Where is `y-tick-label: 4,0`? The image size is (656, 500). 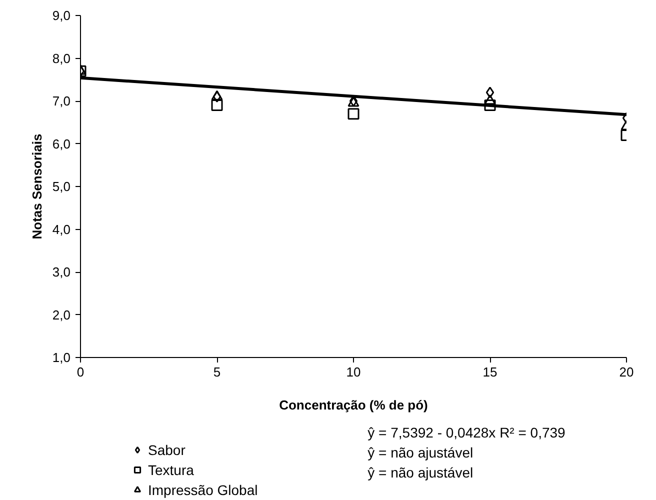
y-tick-label: 4,0 is located at coordinates (61, 229).